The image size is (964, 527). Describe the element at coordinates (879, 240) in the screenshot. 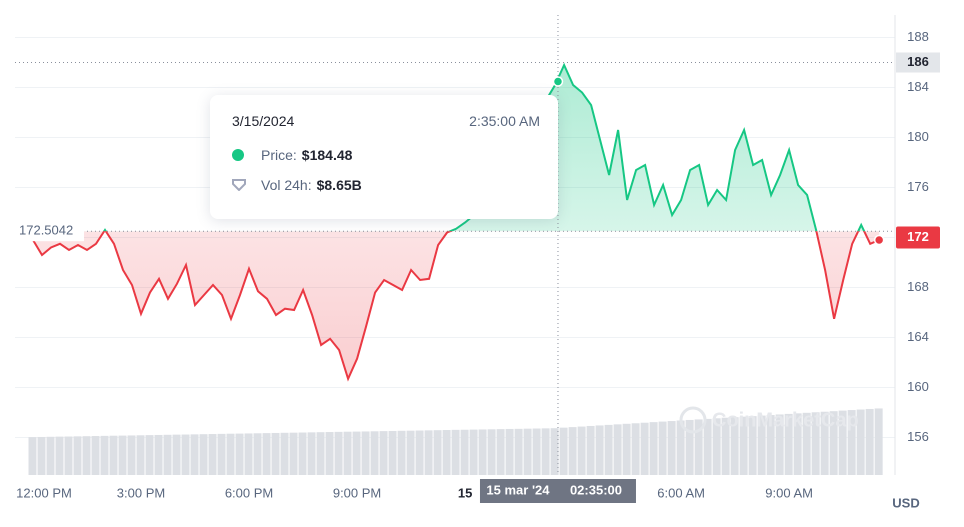

I see `last-point` at that location.